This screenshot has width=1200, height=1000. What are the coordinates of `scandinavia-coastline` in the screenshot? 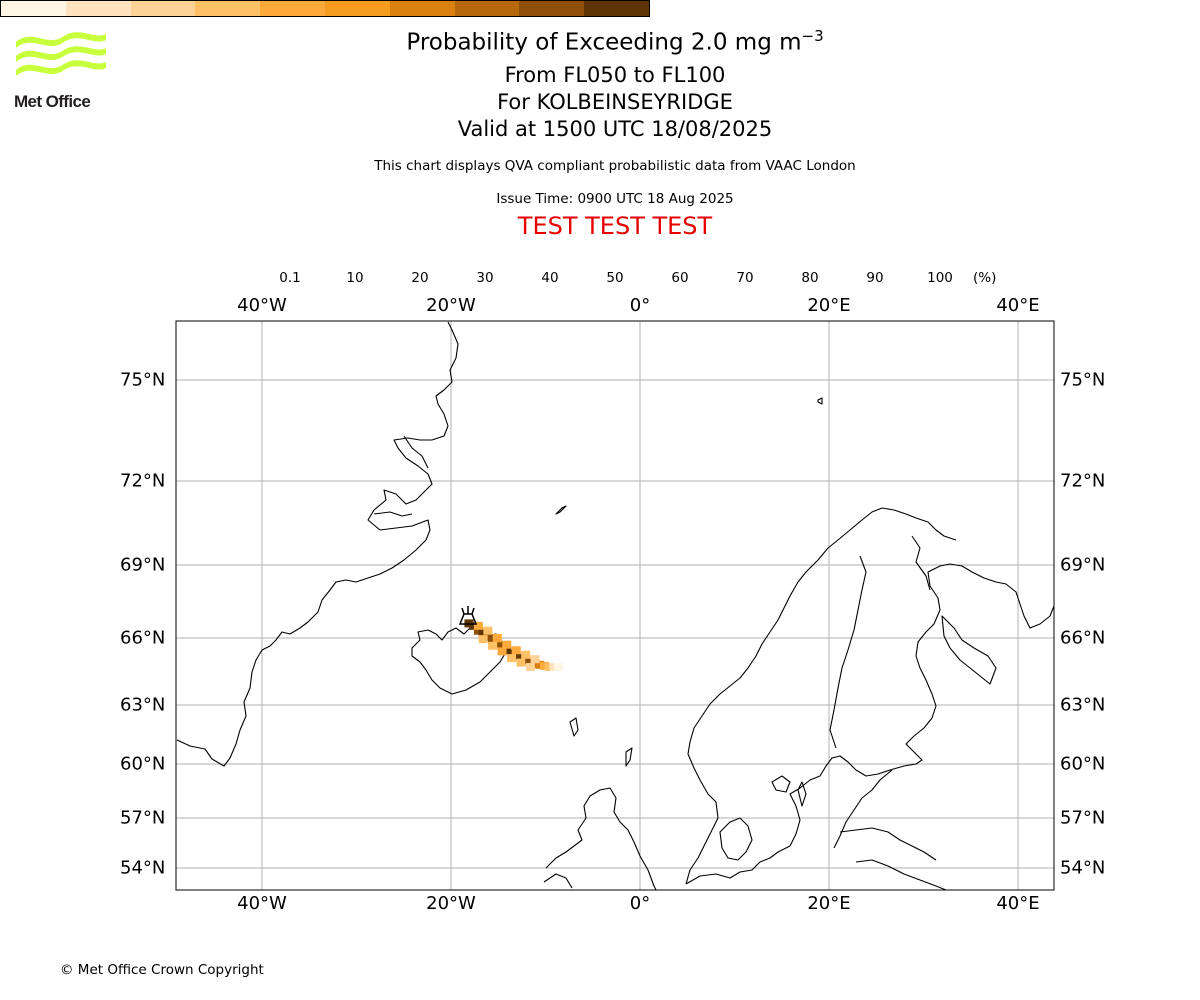 It's located at (870, 724).